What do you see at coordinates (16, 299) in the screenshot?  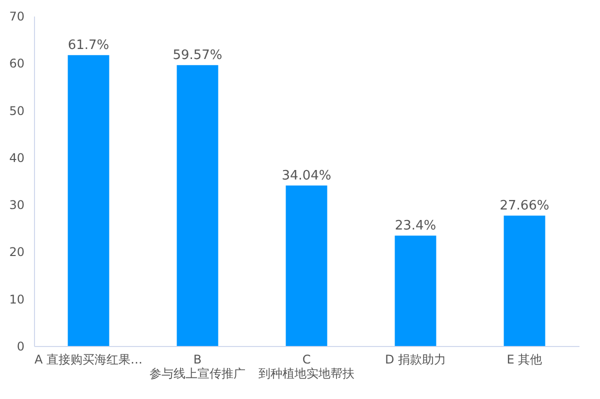 I see `y-tick-label: 10` at bounding box center [16, 299].